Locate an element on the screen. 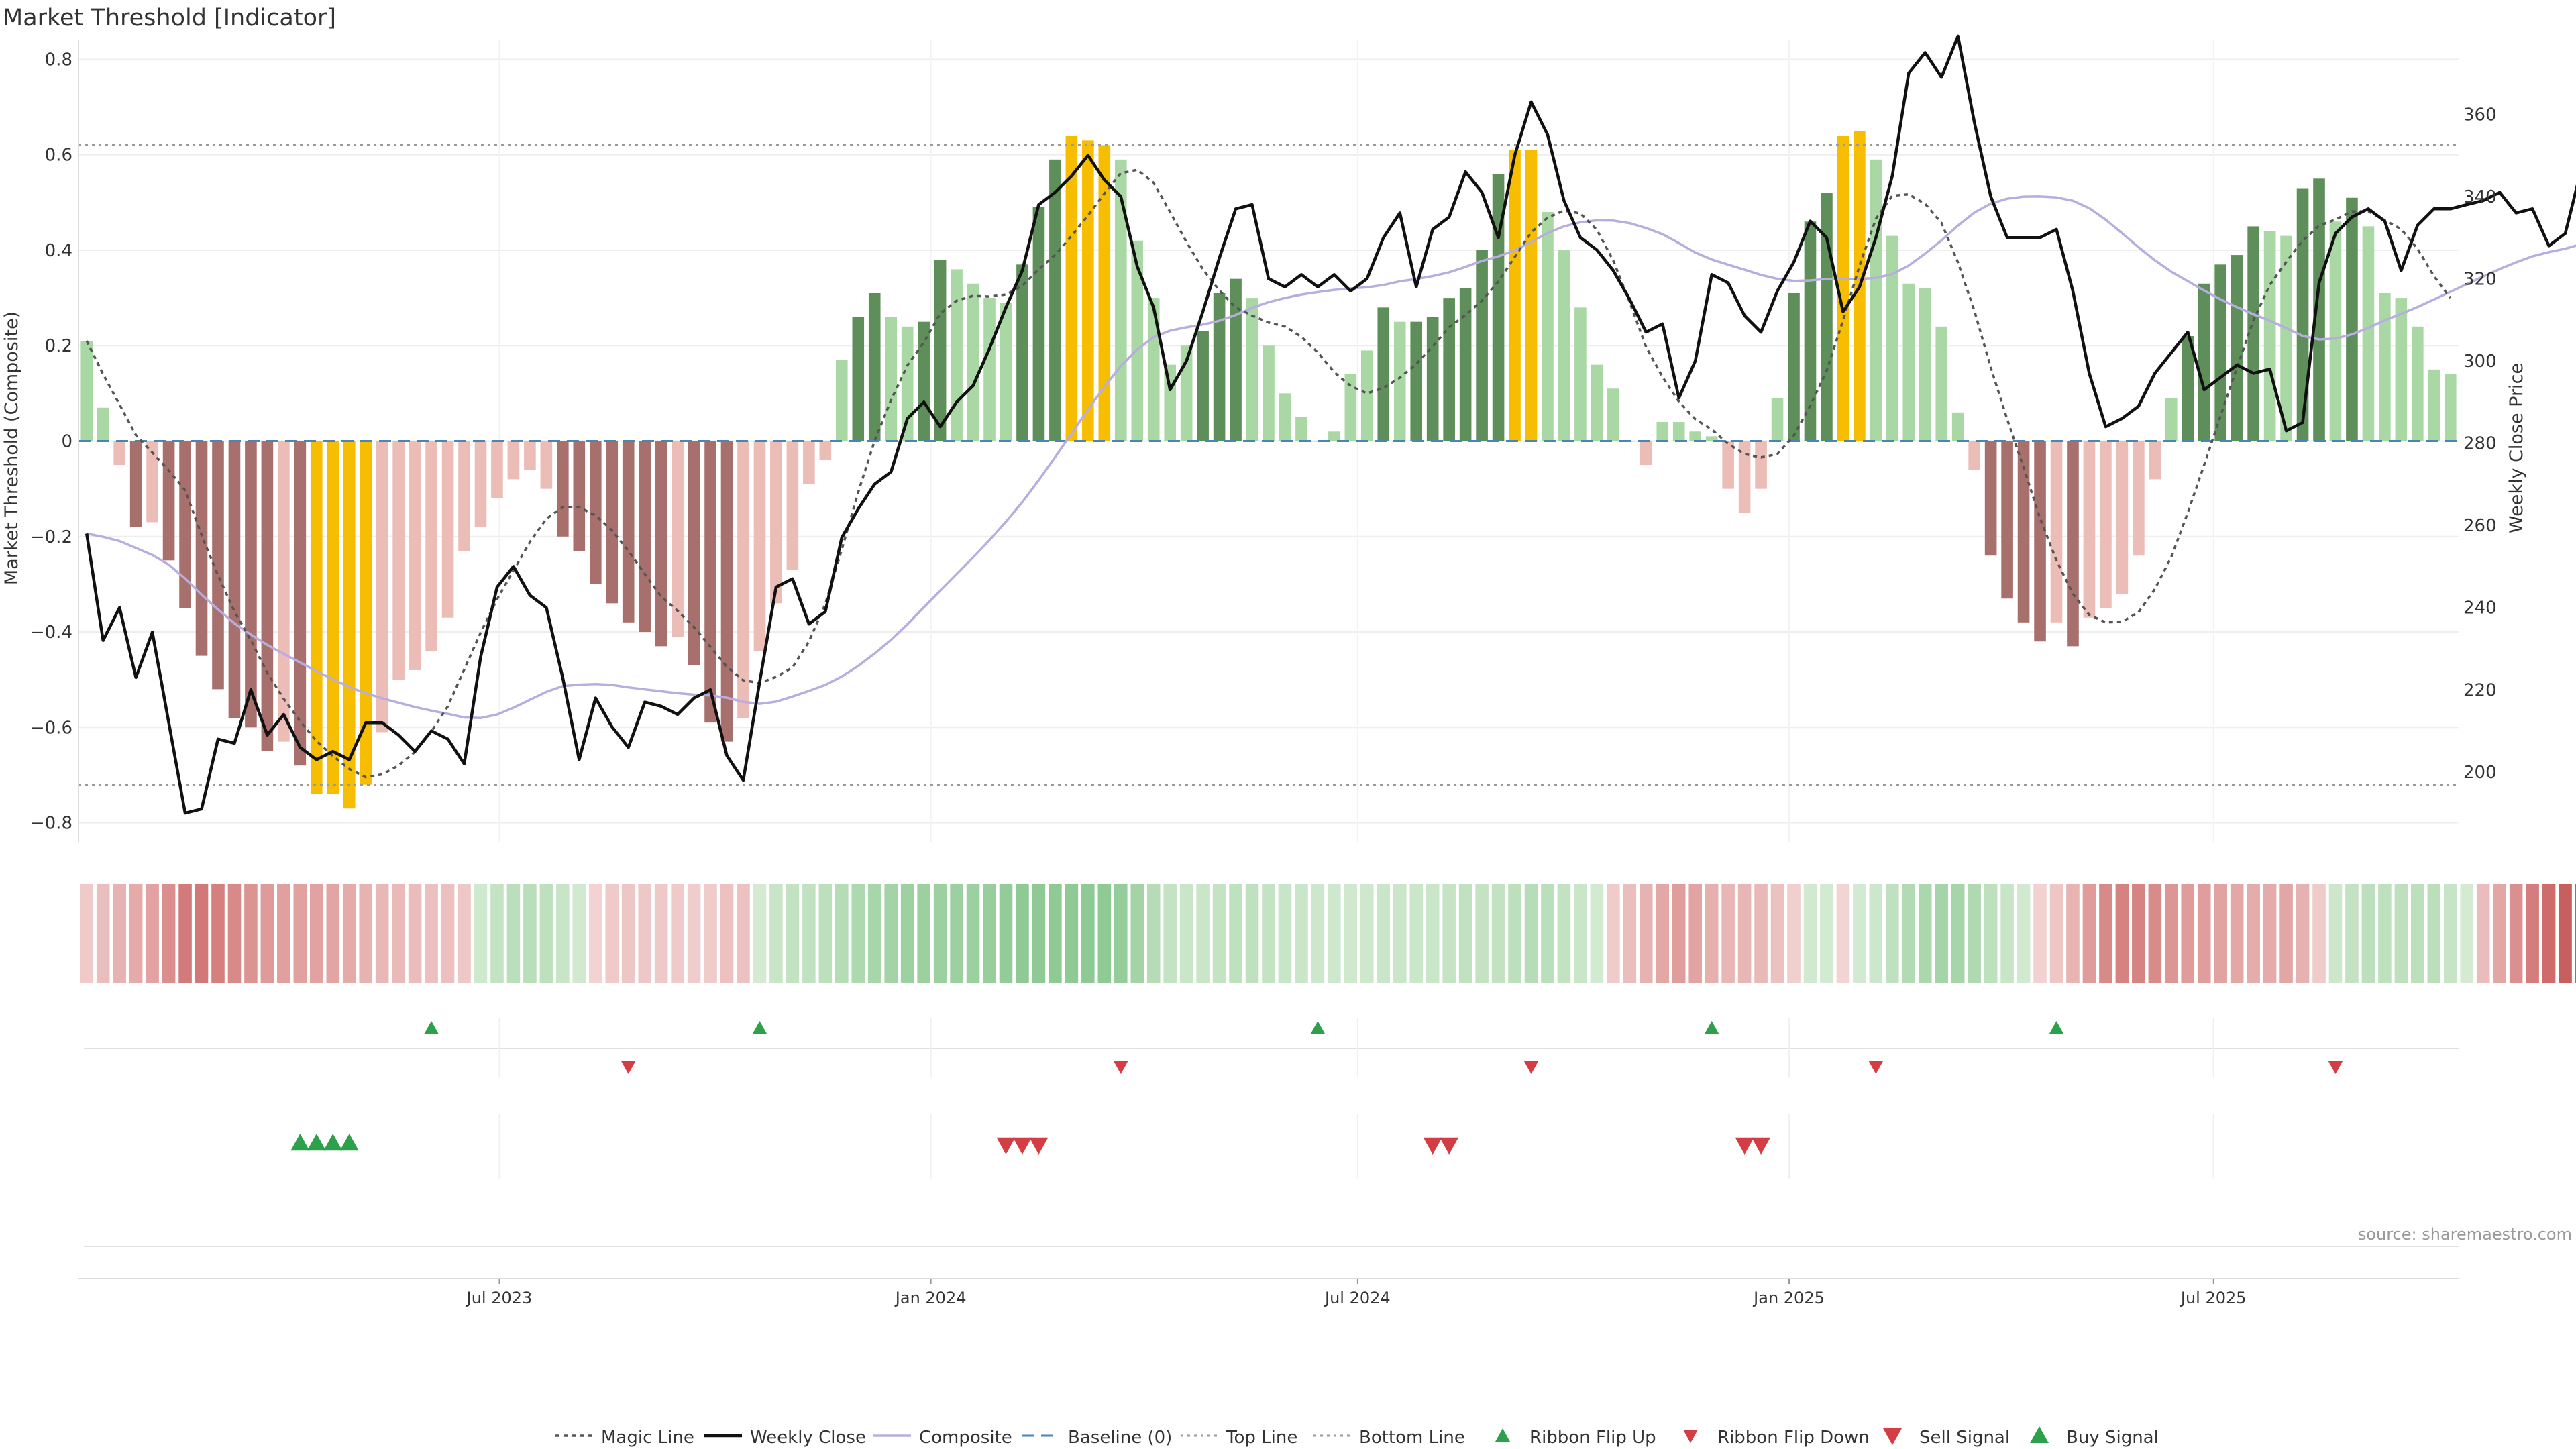 Image resolution: width=2576 pixels, height=1449 pixels. legend-label: Top Line is located at coordinates (1261, 1438).